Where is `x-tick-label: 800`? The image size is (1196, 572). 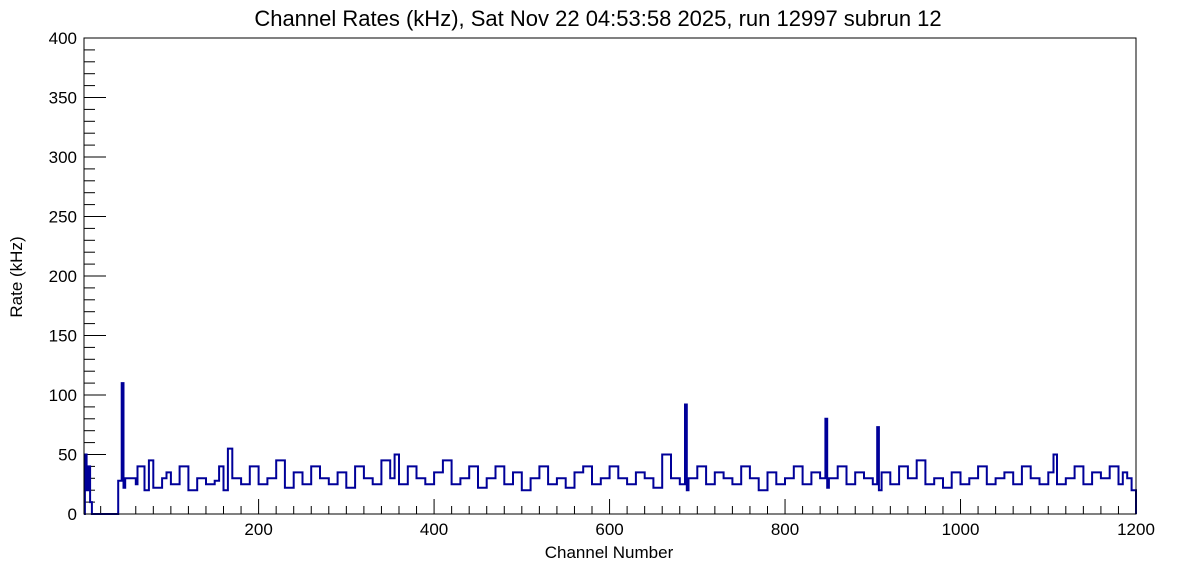 x-tick-label: 800 is located at coordinates (785, 529).